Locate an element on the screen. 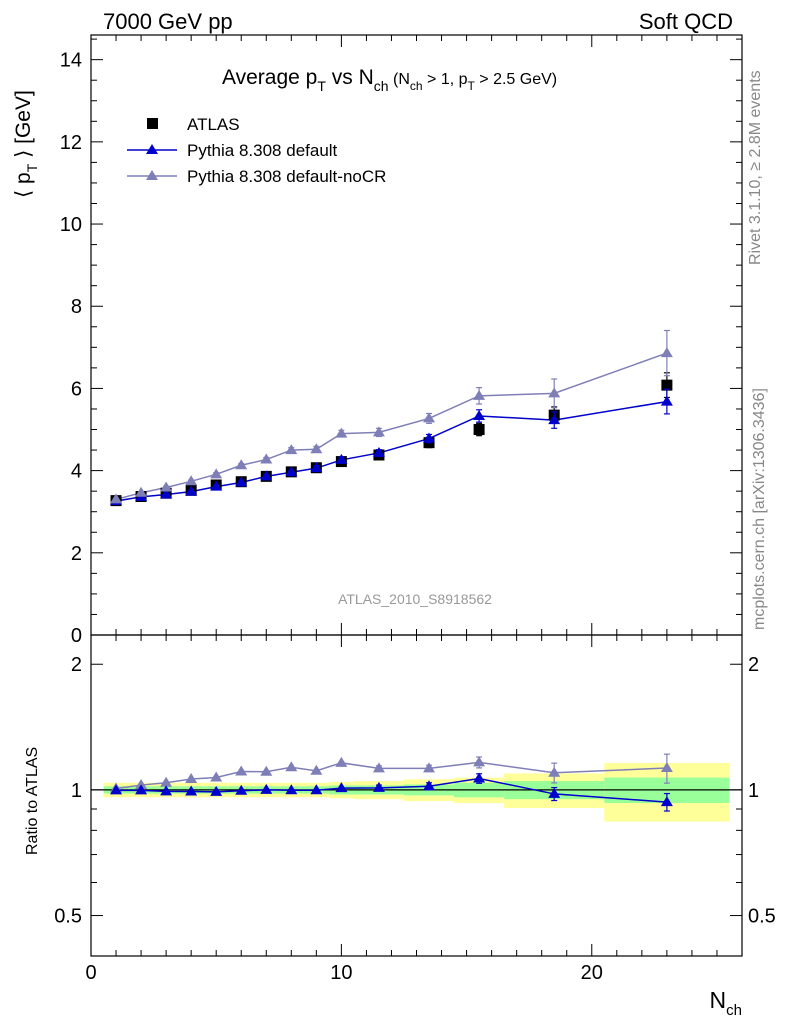 This screenshot has width=786, height=1024. ratio-y-tick-label-left: 0.5 is located at coordinates (68, 917).